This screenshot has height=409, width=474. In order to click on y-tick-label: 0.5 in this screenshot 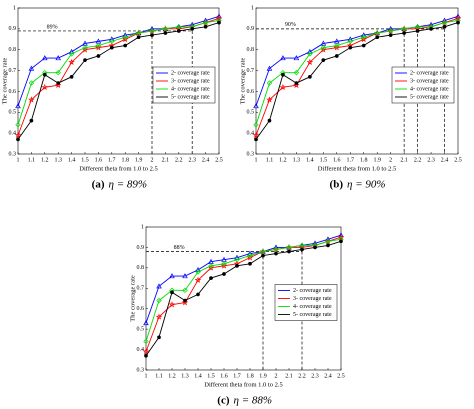, I will do `click(13, 113)`.